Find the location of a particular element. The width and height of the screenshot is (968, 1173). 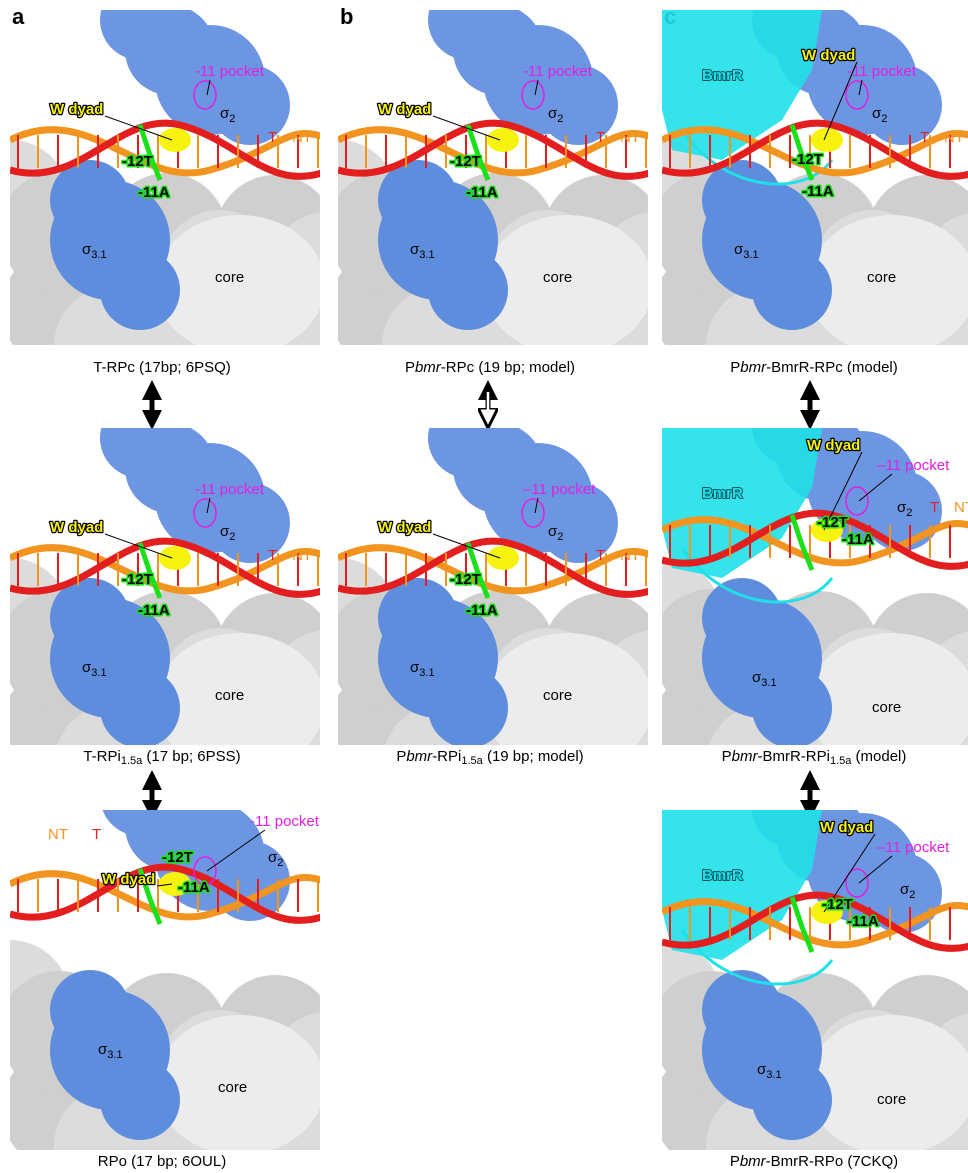

panel-letter: b is located at coordinates (346, 16).